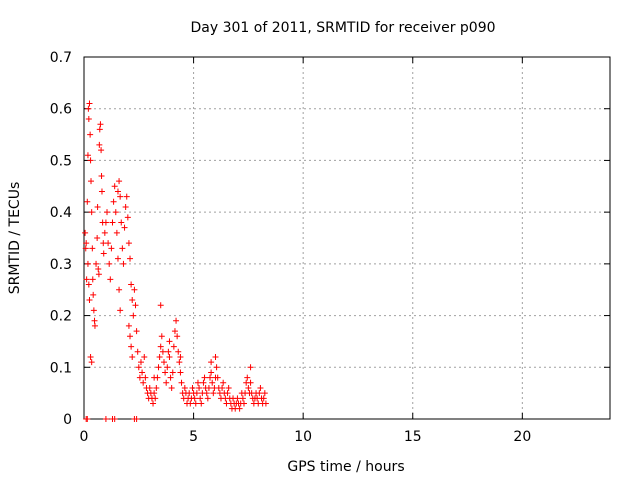  Describe the element at coordinates (61, 239) in the screenshot. I see `y-tick-labels: 0 0.1 0.2 0.3 0.4 0.5 0.6 0.7` at that location.